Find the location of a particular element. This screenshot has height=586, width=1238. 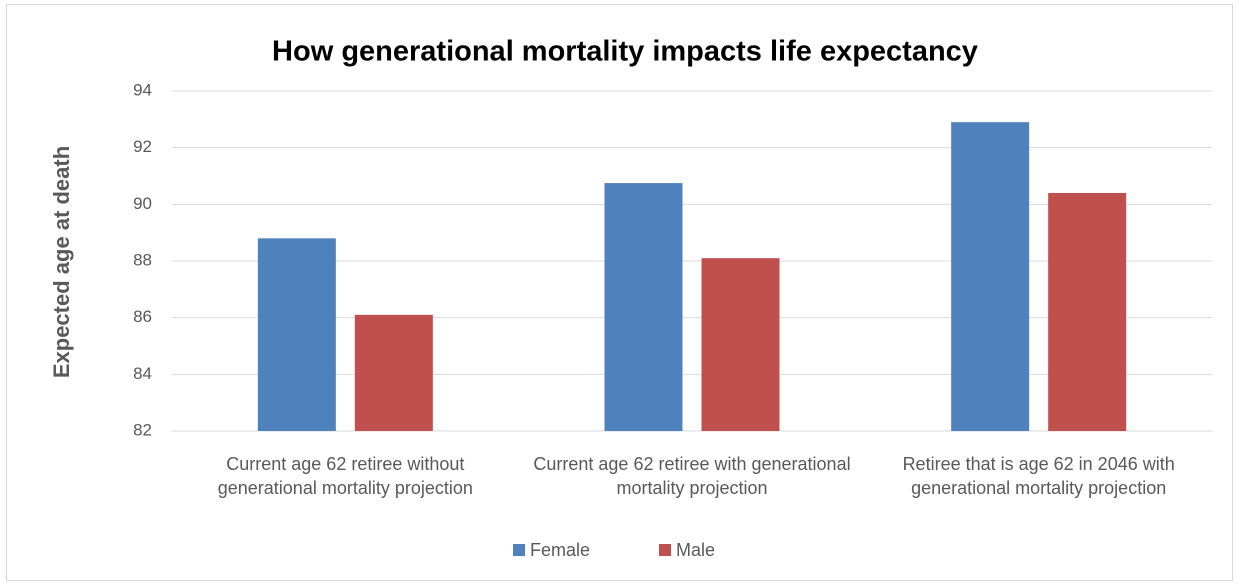

y-tick-label: 92 is located at coordinates (142, 146).